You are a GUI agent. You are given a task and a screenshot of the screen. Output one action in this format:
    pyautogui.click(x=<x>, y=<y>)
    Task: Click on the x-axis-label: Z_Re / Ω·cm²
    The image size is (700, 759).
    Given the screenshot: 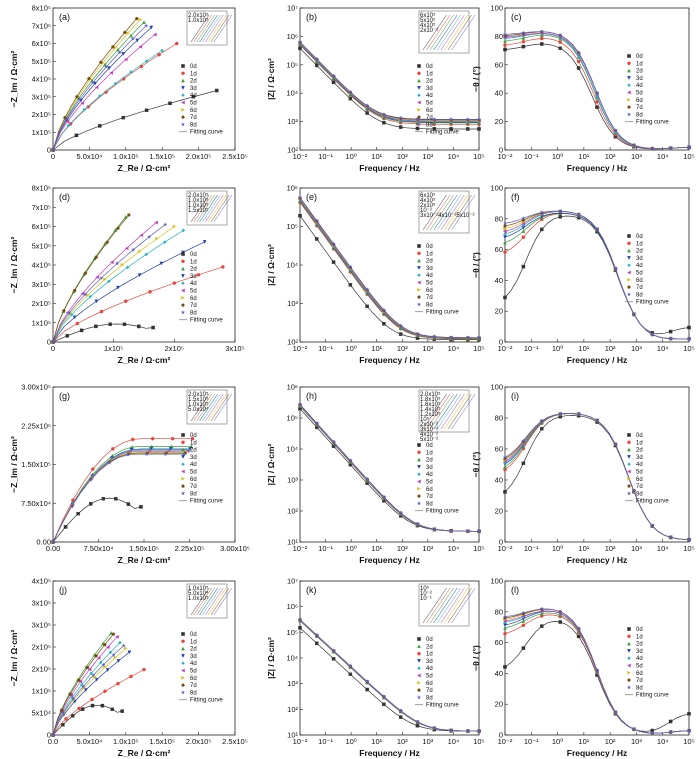 What is the action you would take?
    pyautogui.click(x=144, y=168)
    